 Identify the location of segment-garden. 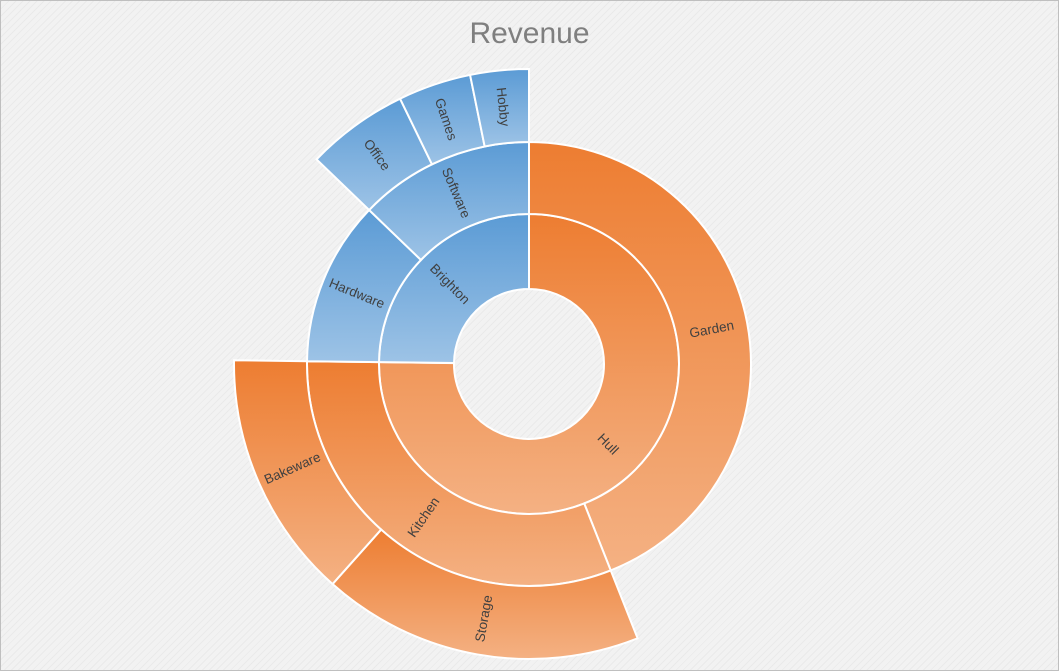
(640, 356).